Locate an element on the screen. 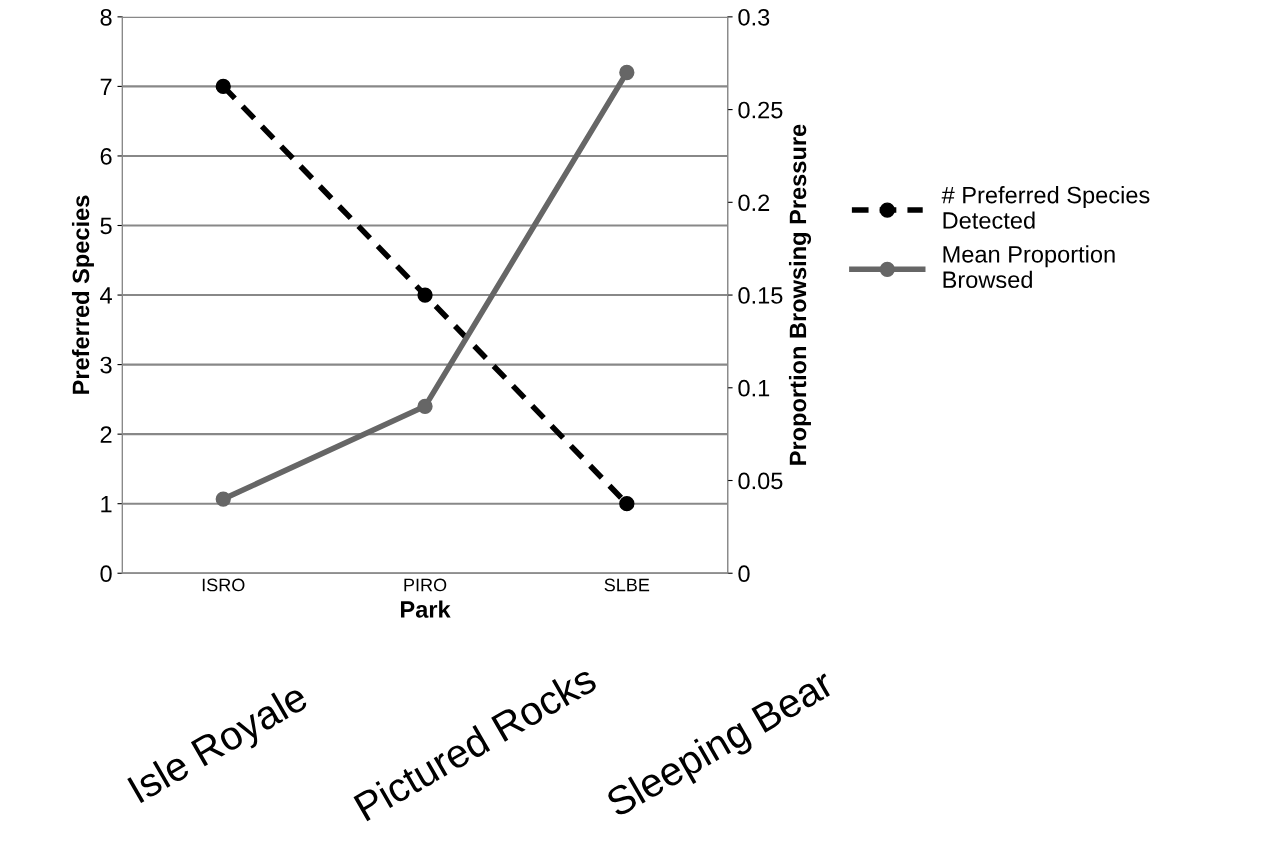  x-tick-label: ISRO is located at coordinates (223, 585).